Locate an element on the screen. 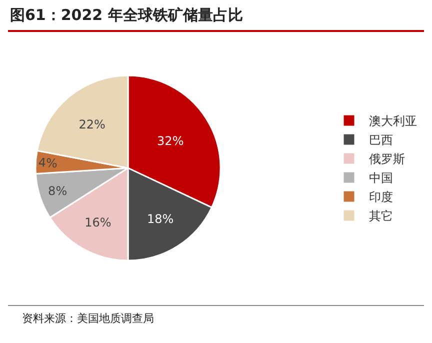  data-label: 18% is located at coordinates (160, 219).